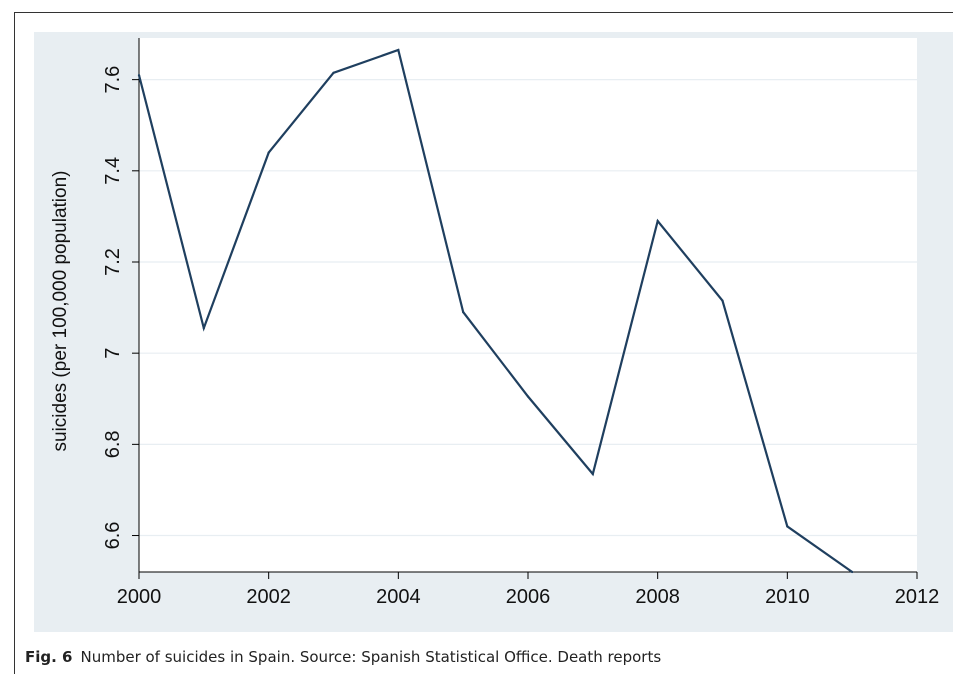 This screenshot has width=953, height=674. I want to click on x-tick-label: 2000, so click(139, 597).